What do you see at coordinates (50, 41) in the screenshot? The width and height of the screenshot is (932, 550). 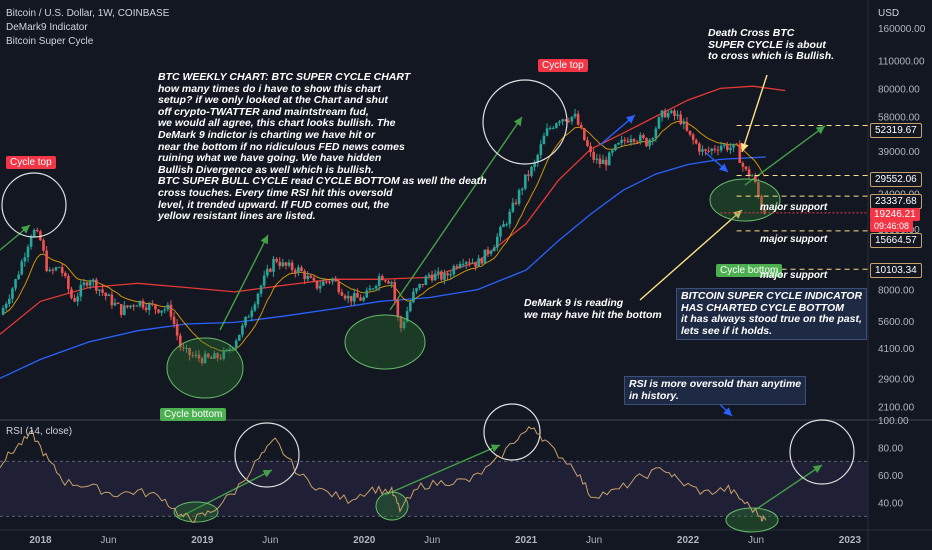 I see `indicator-super-cycle: Bitcoin Super Cycle` at bounding box center [50, 41].